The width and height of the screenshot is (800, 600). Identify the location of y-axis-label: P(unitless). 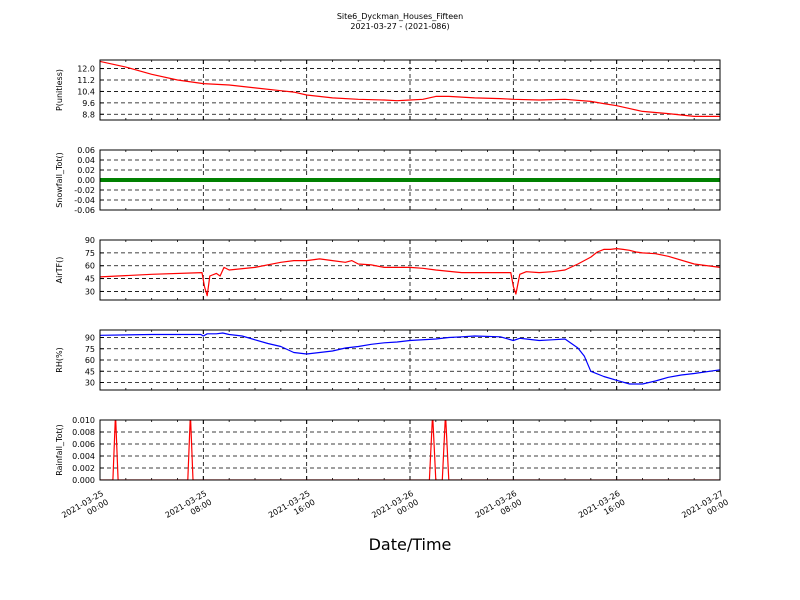
(59, 90).